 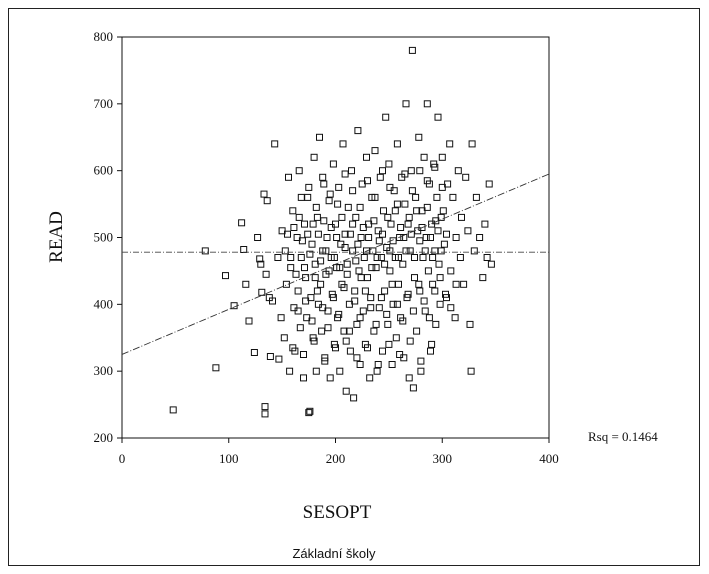 I want to click on x-tick-label: 300, so click(x=443, y=458).